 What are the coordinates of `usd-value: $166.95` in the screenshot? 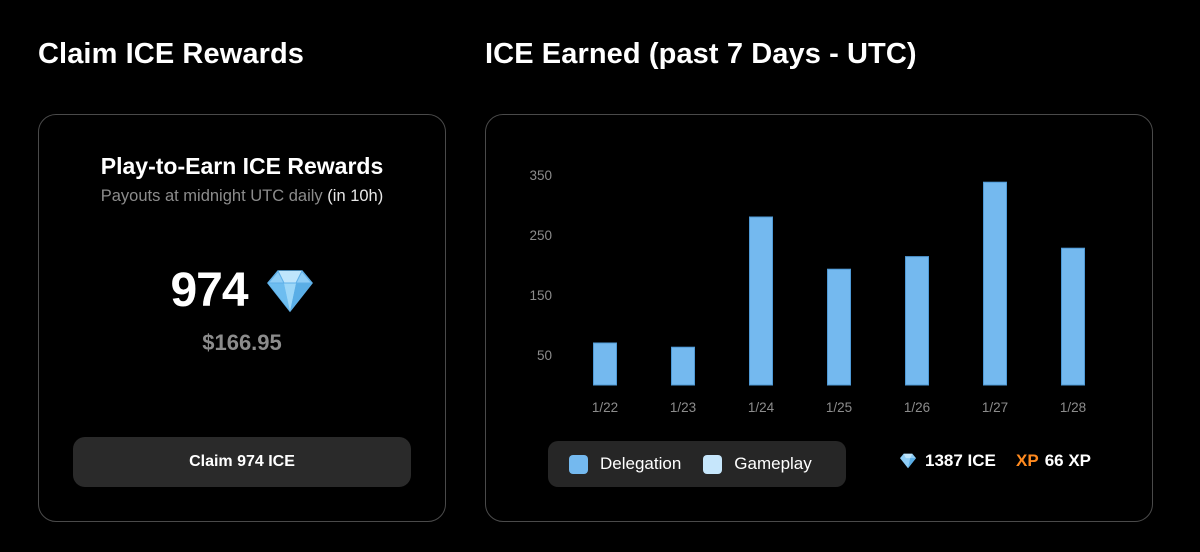 It's located at (242, 342).